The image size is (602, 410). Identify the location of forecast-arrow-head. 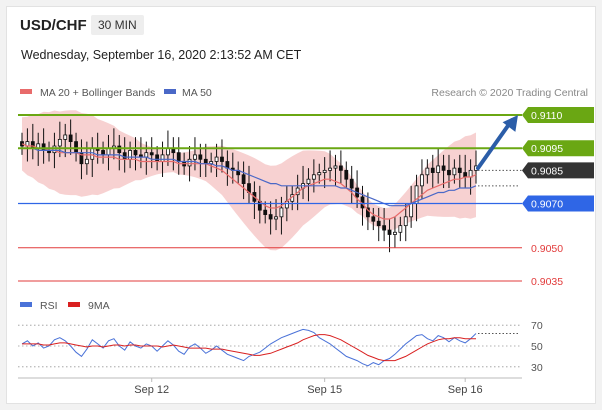
(510, 123).